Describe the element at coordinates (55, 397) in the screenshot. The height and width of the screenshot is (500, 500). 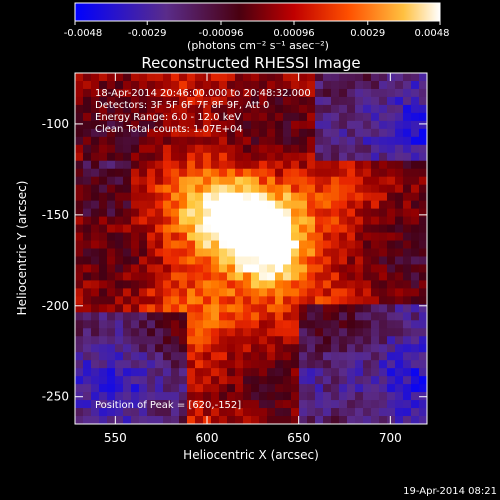
I see `y-tick-label: -250` at that location.